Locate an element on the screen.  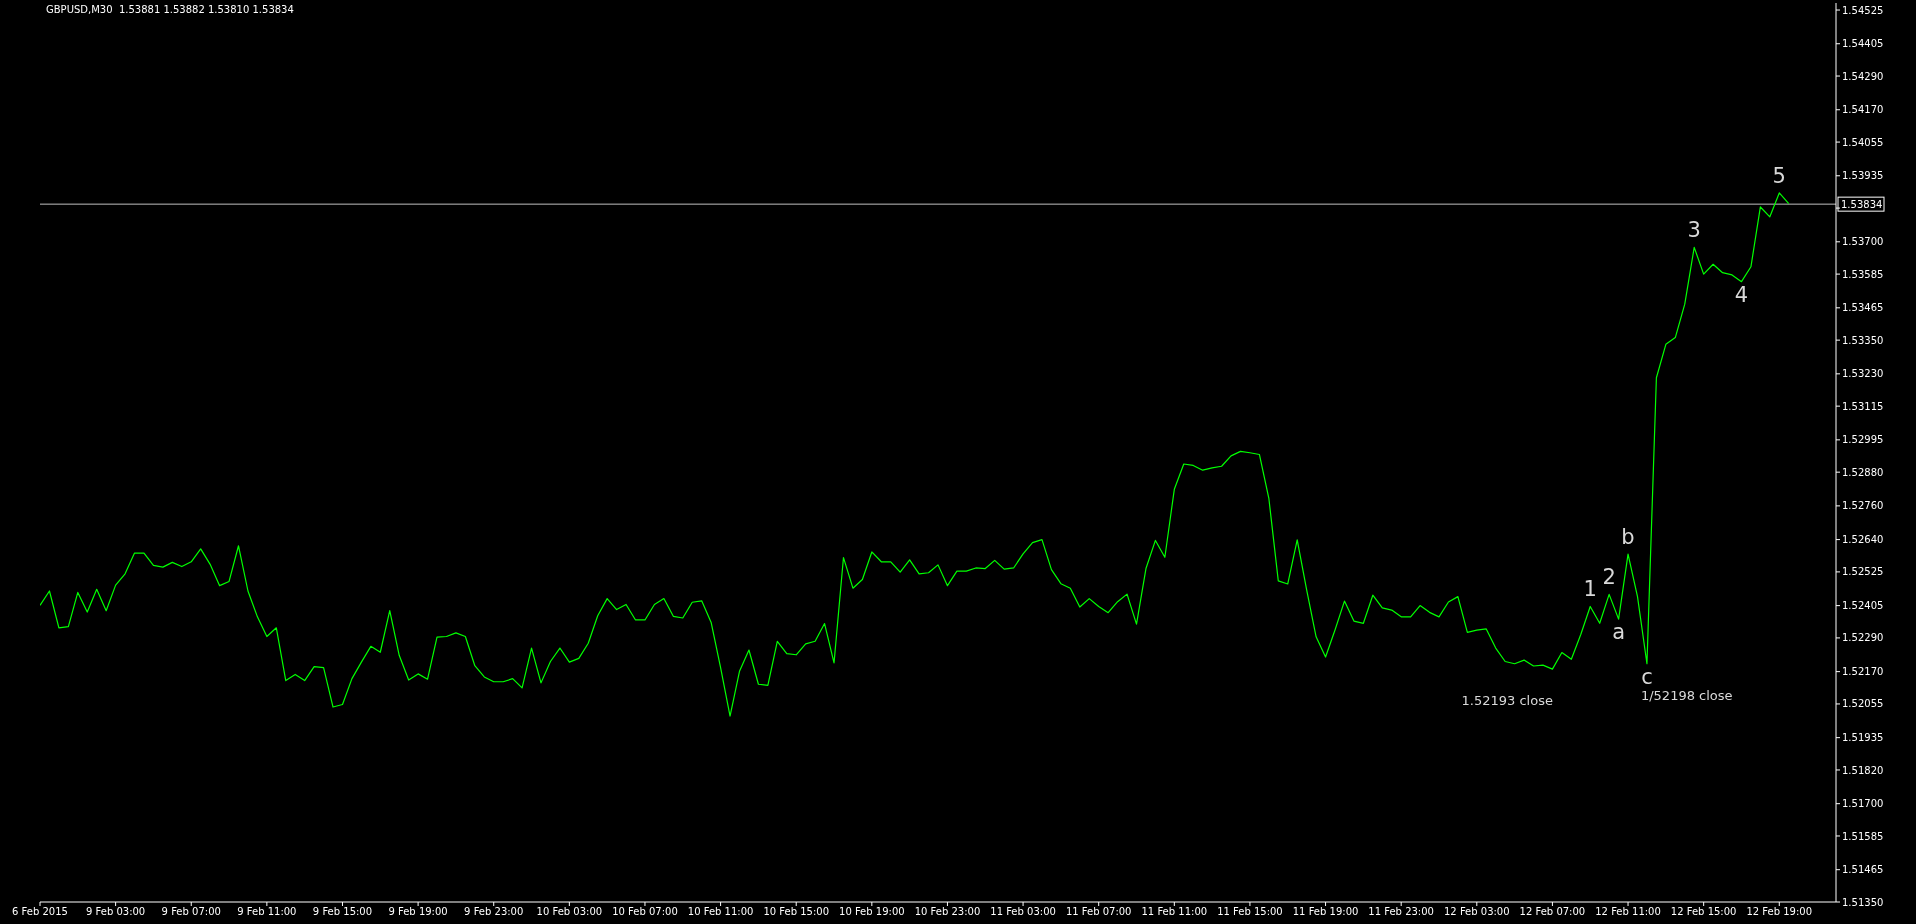
x-tick-label: 6 Feb 2015 is located at coordinates (40, 912).